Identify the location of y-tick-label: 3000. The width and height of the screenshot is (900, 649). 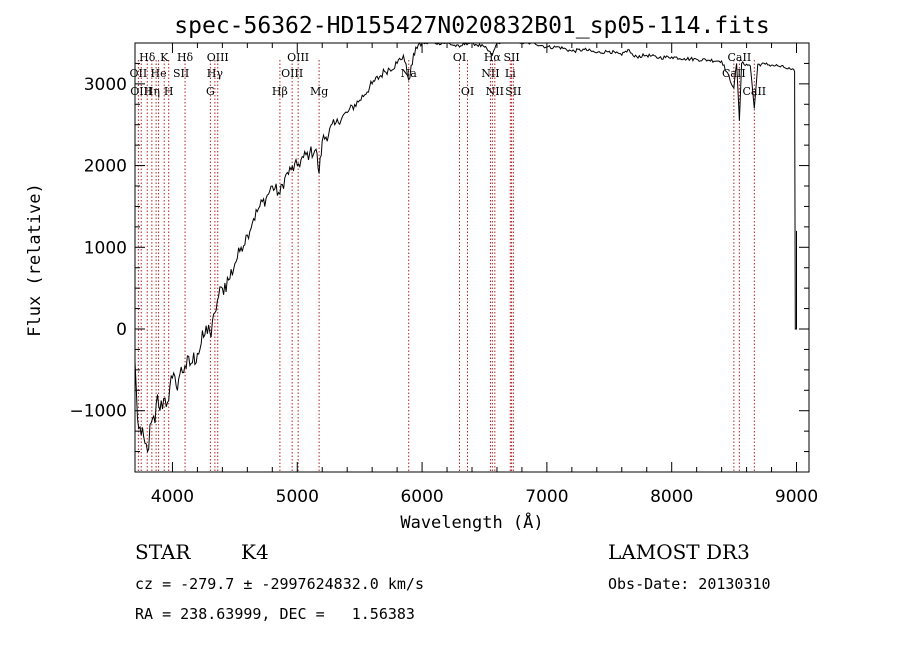
(105, 85).